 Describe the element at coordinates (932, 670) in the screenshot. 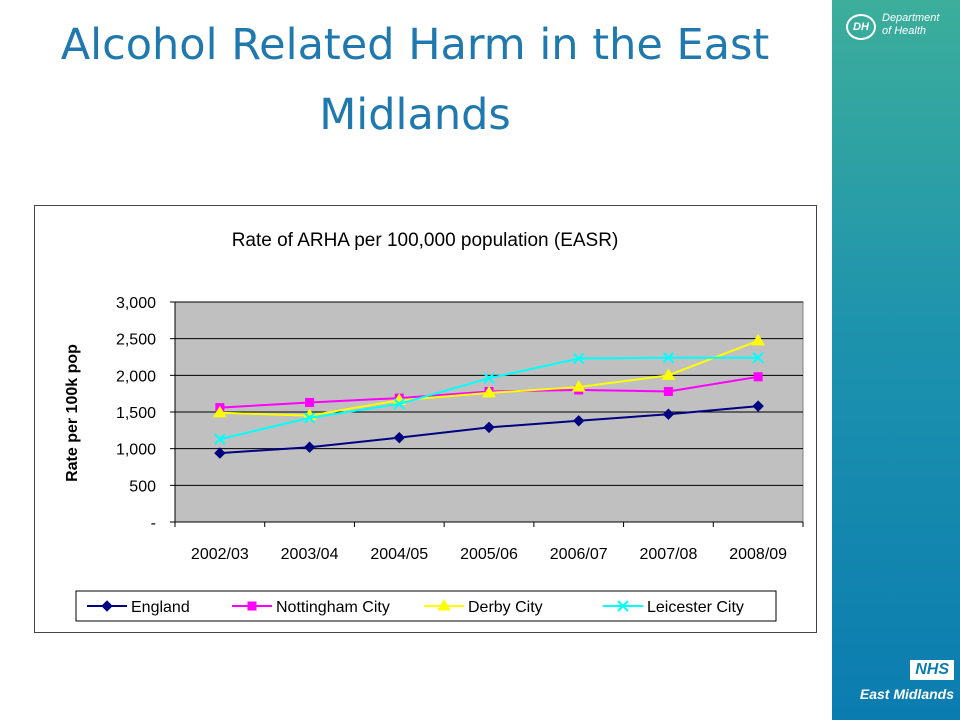

I see `nhs-badge: NHS` at that location.